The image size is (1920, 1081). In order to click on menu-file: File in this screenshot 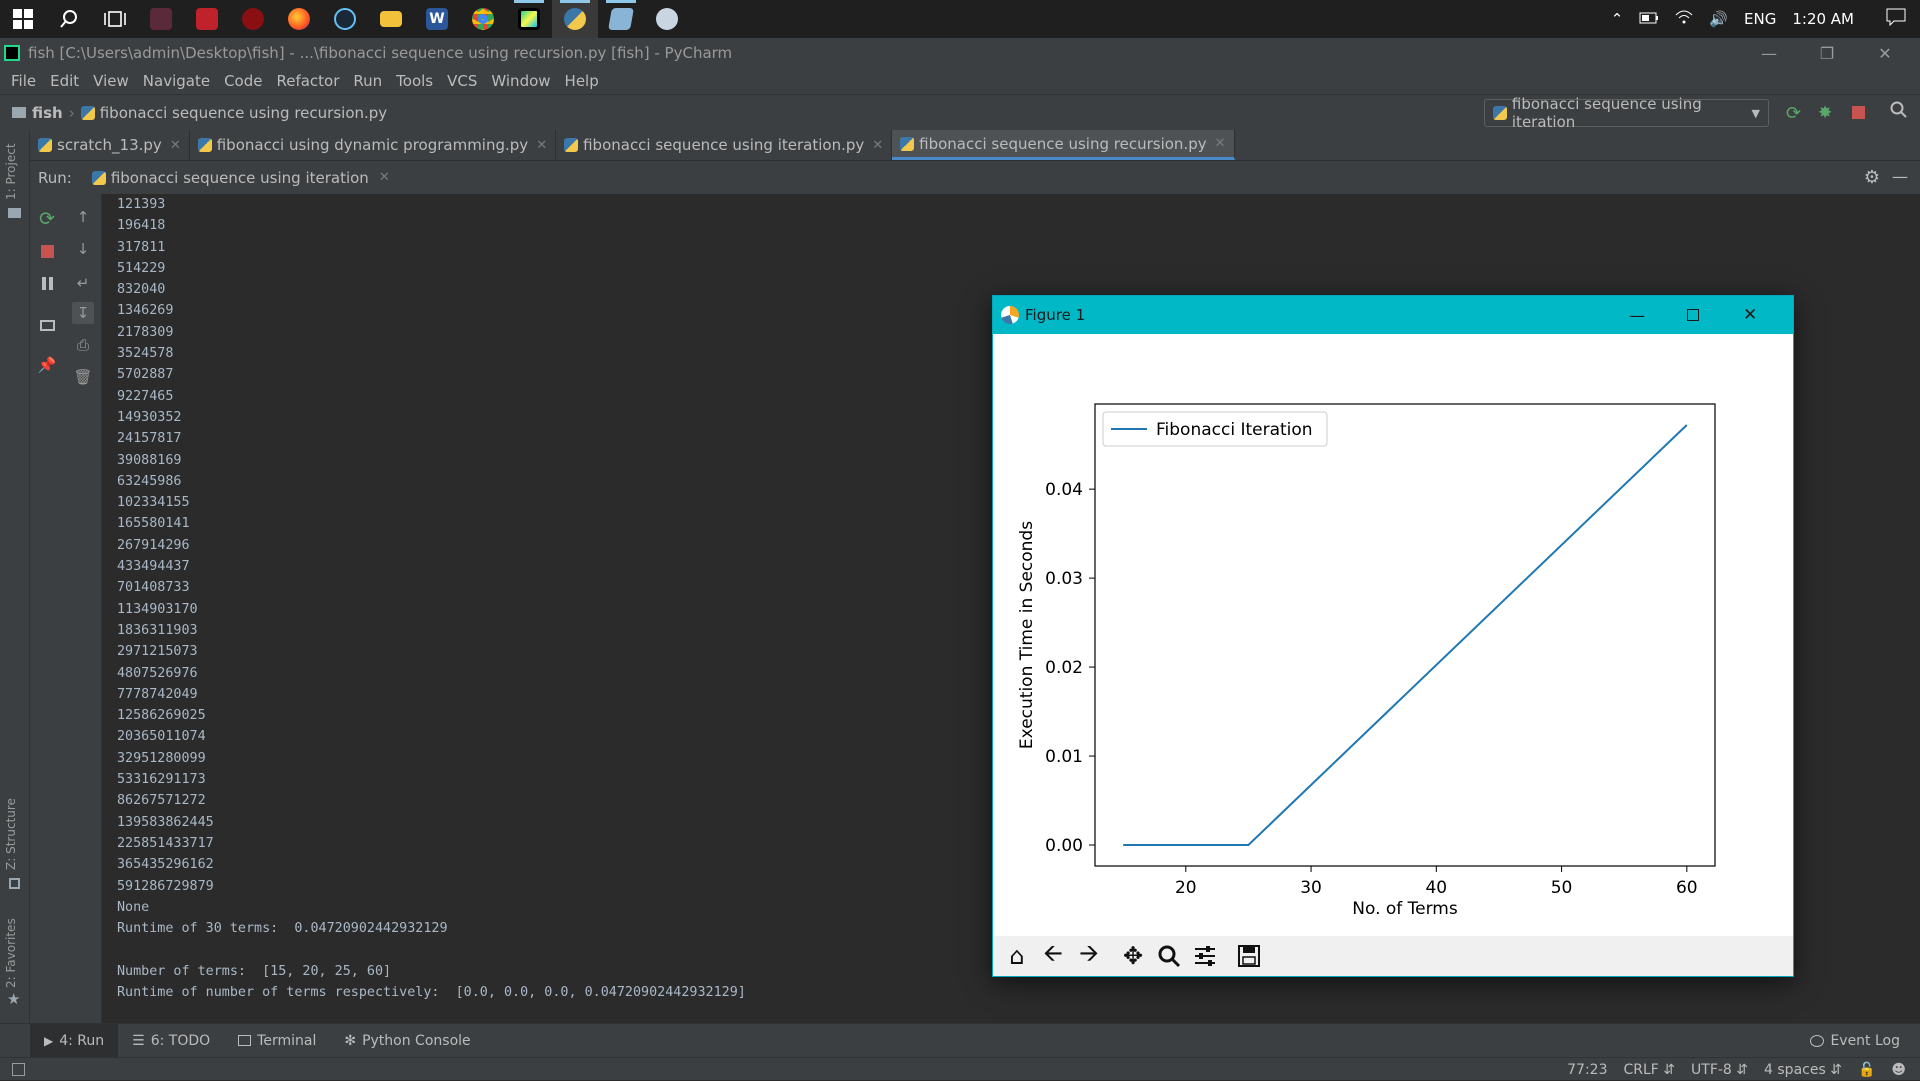, I will do `click(24, 81)`.